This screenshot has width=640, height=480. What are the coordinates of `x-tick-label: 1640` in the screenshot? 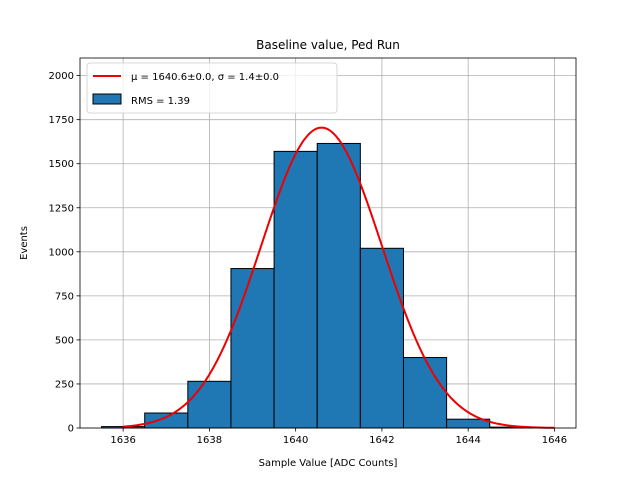 It's located at (295, 440).